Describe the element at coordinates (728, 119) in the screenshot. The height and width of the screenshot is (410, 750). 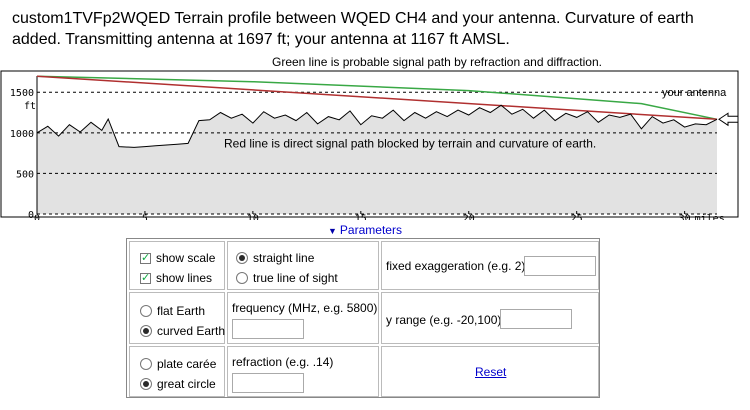
I see `antenna-arrow-icon` at that location.